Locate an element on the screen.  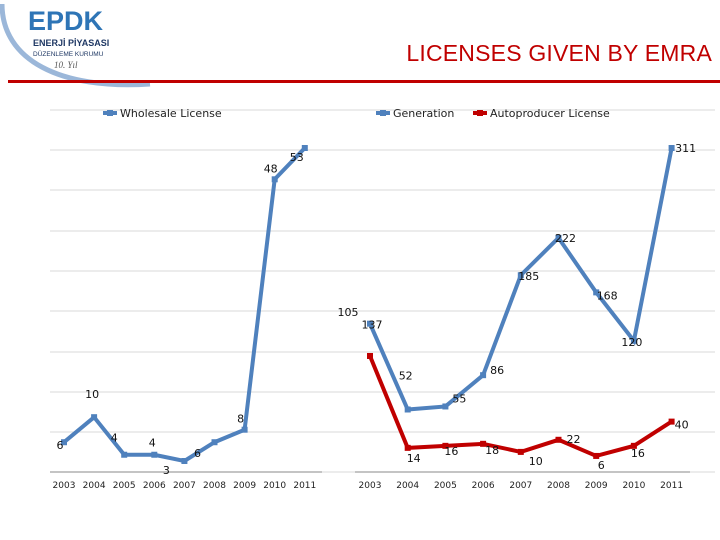
logo-swoosh is located at coordinates (75, 45).